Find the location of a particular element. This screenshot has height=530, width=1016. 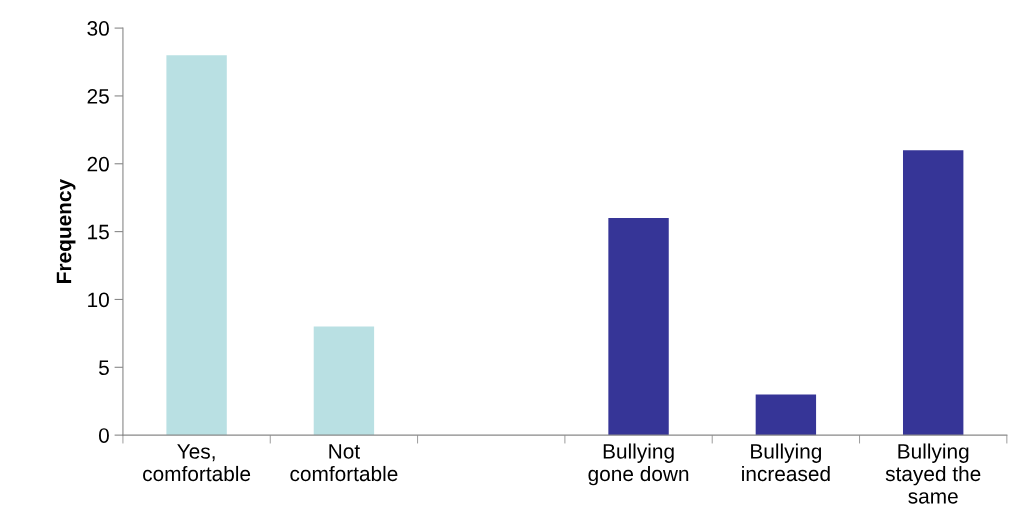

y-tick-label: 10 is located at coordinates (98, 300).